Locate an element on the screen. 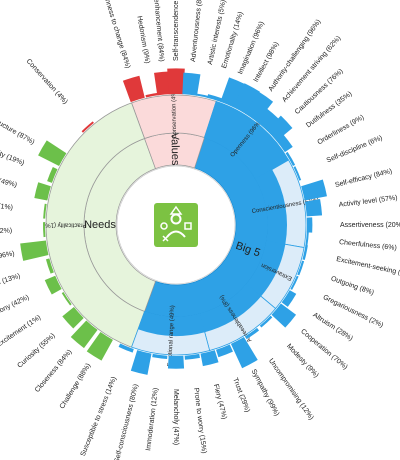 This screenshot has width=400, height=460. trait-label: Susceptible to stress (14%) is located at coordinates (99, 417).